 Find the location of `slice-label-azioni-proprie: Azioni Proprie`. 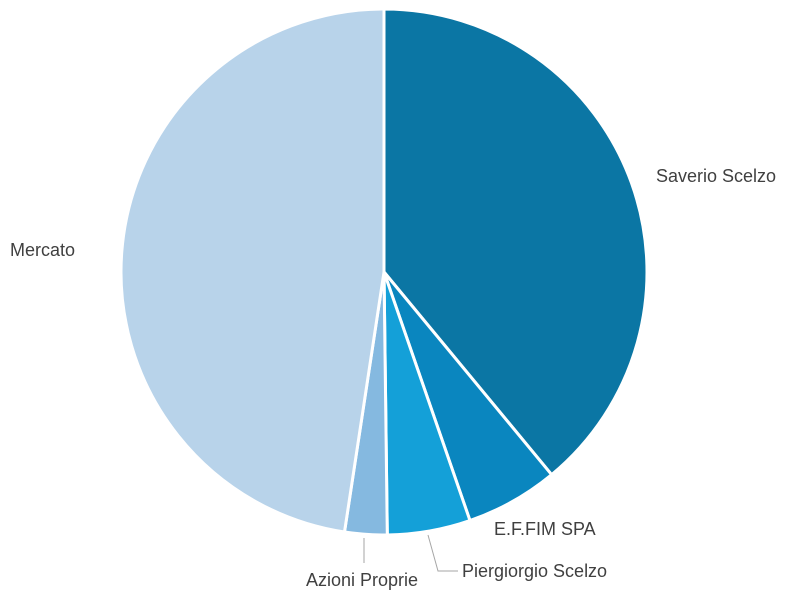

slice-label-azioni-proprie: Azioni Proprie is located at coordinates (362, 580).